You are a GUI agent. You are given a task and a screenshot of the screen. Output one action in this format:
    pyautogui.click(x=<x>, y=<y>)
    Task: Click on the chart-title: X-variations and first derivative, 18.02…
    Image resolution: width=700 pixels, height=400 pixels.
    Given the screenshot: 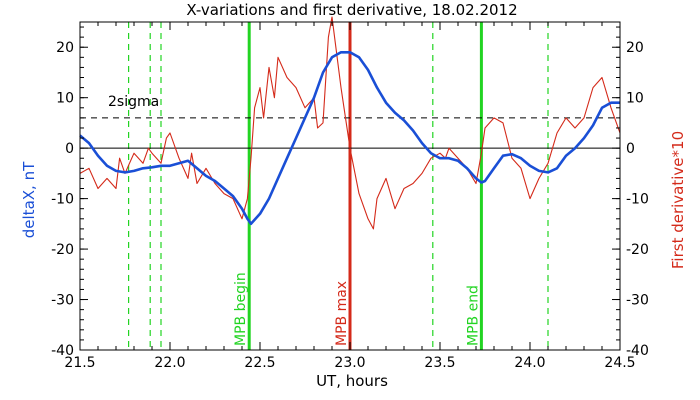 What is the action you would take?
    pyautogui.click(x=351, y=10)
    